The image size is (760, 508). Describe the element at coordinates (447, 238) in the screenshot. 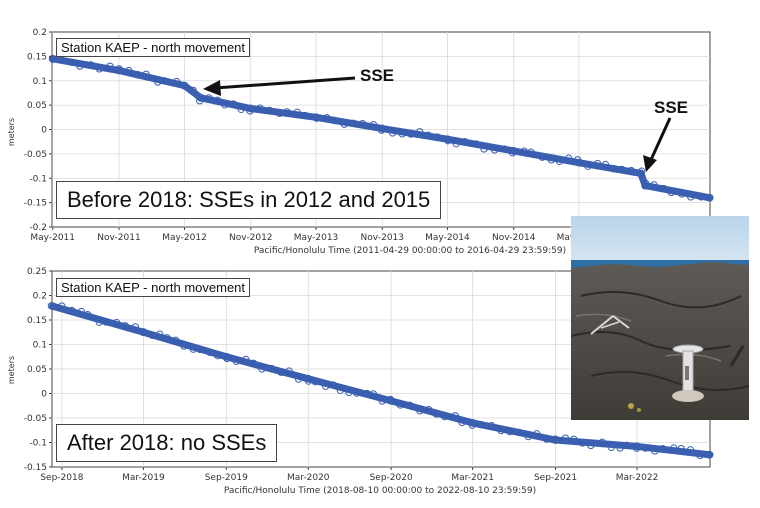

I see `x-tick-label: May-2014` at that location.